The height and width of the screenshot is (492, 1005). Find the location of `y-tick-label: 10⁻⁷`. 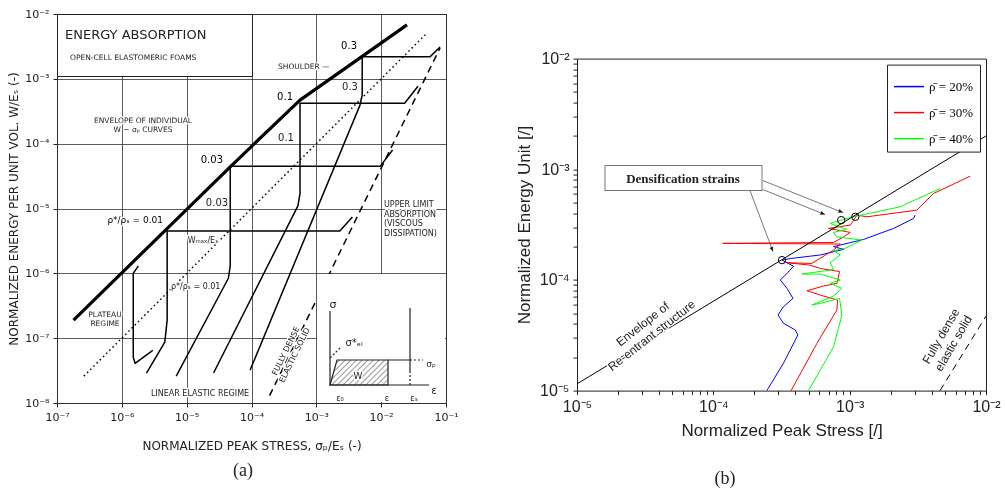

y-tick-label: 10⁻⁷ is located at coordinates (37, 338).